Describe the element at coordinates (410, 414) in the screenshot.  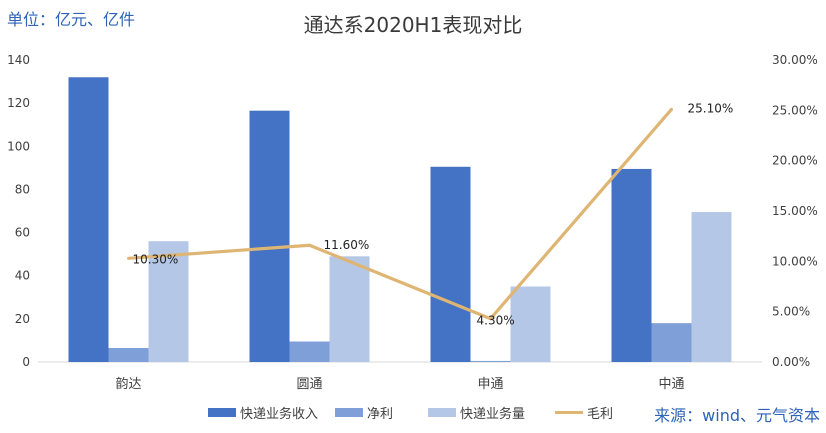
I see `legend: 快递业务收入 净利 快递业务量 毛利` at that location.